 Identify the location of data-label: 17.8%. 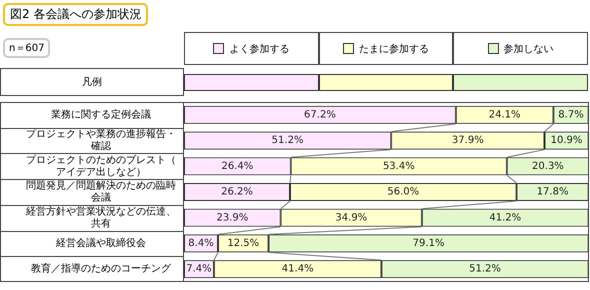
(552, 192).